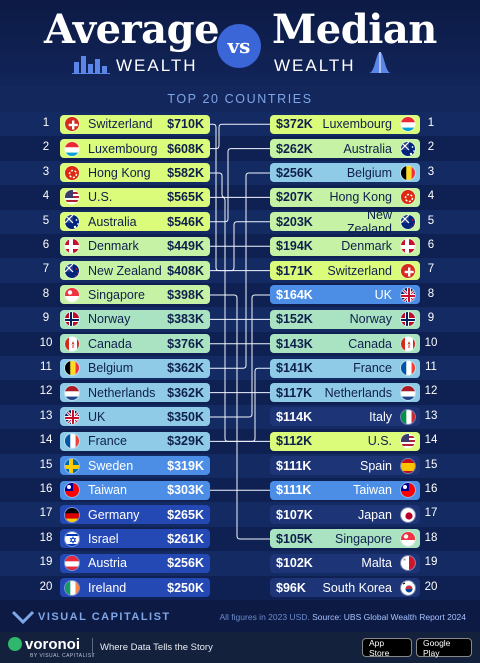 The height and width of the screenshot is (663, 480). I want to click on nz-flag-icon, so click(72, 270).